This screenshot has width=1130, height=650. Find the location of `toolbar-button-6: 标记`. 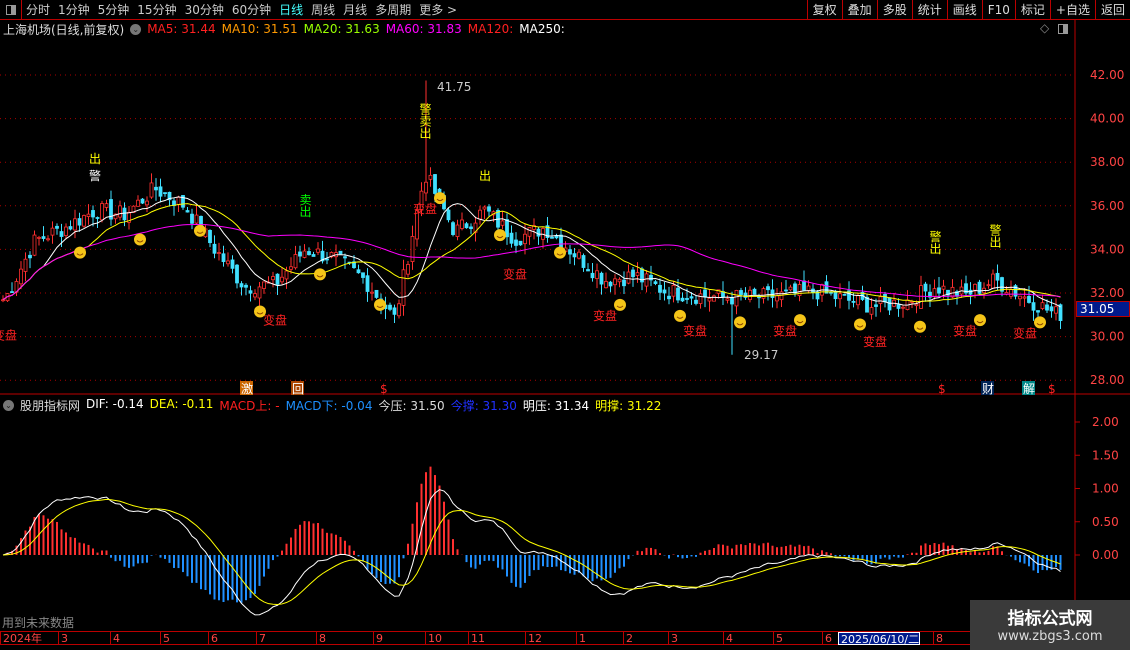

toolbar-button-6: 标记 is located at coordinates (1032, 10).